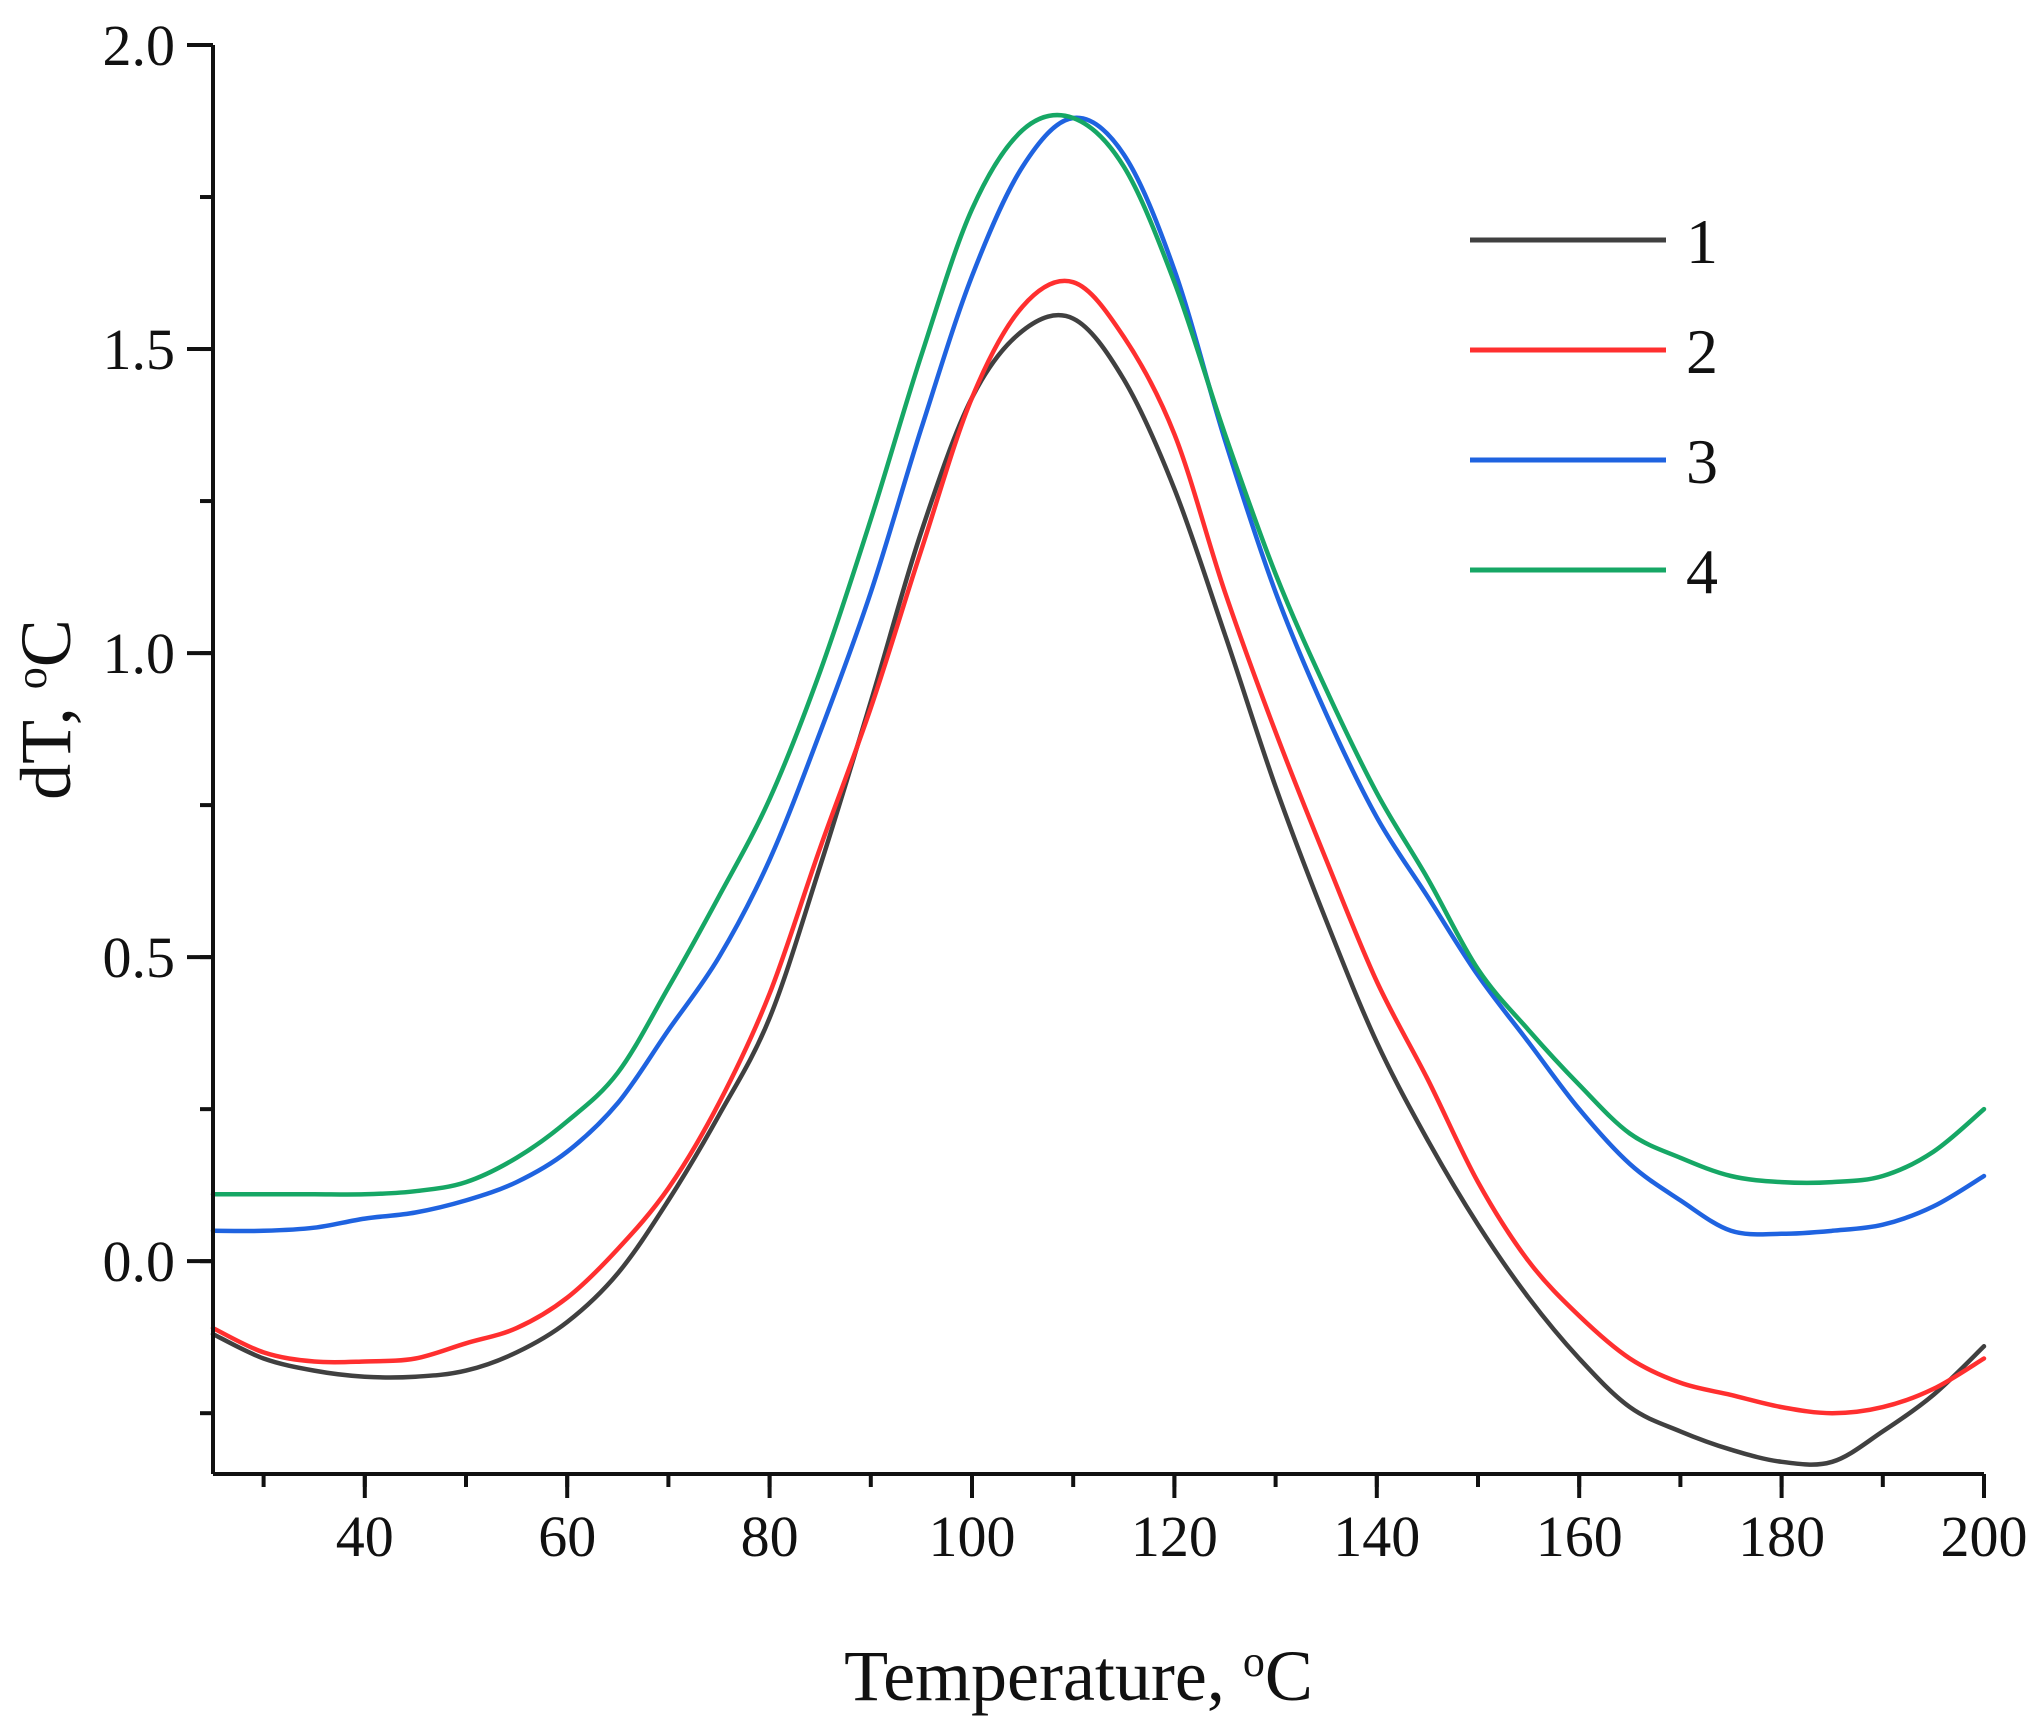 The width and height of the screenshot is (2027, 1730). What do you see at coordinates (1289, 1676) in the screenshot?
I see `x-axis-title-unit: C` at bounding box center [1289, 1676].